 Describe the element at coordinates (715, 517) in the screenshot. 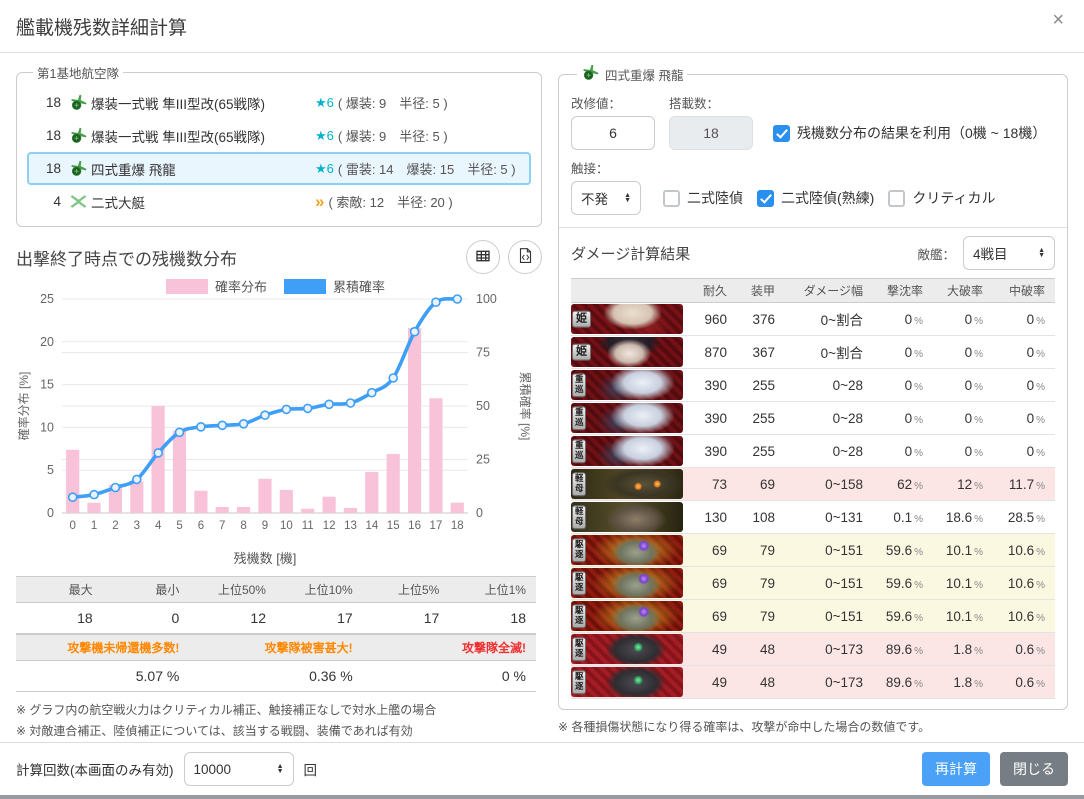

I see `hp-value: 130` at that location.